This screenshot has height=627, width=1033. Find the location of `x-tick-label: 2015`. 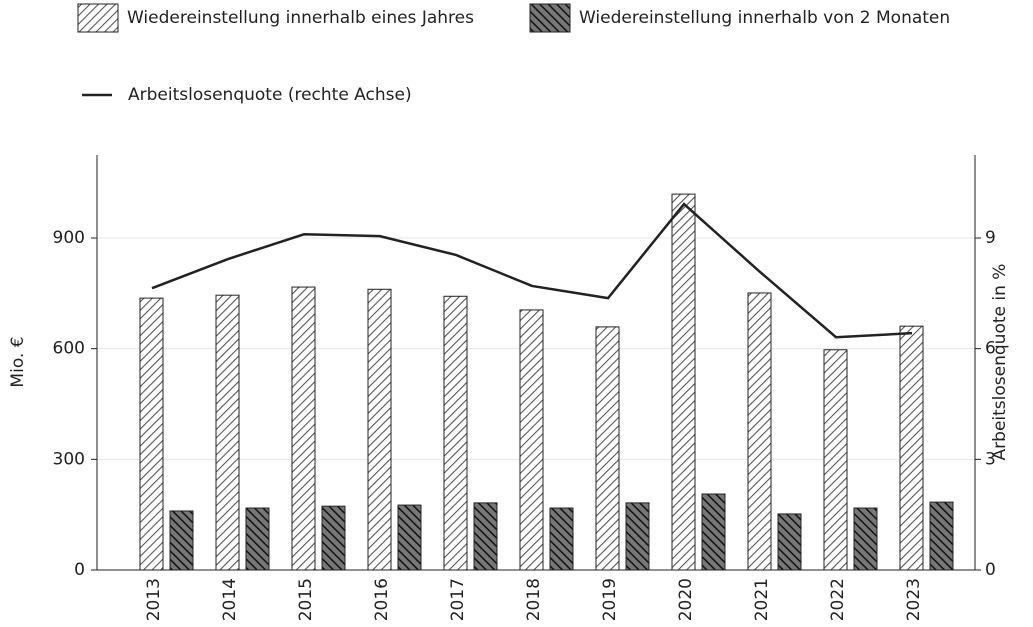

x-tick-label: 2015 is located at coordinates (306, 599).